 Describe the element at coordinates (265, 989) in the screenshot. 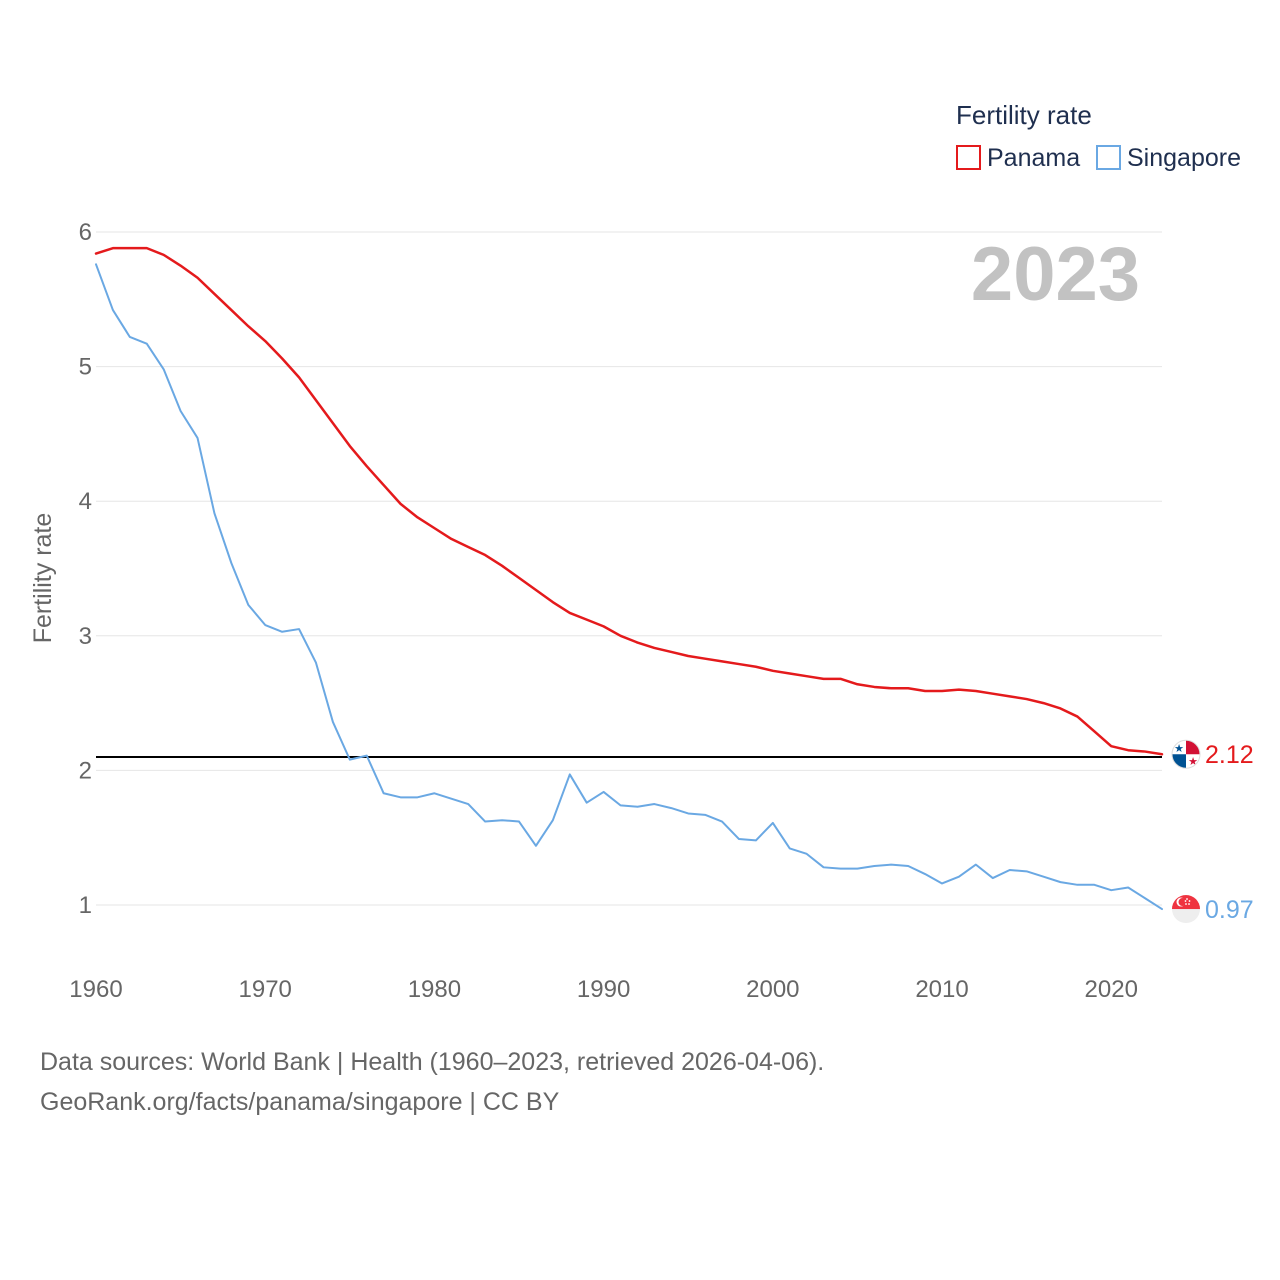

I see `x-tick-label-1970: 1970` at that location.